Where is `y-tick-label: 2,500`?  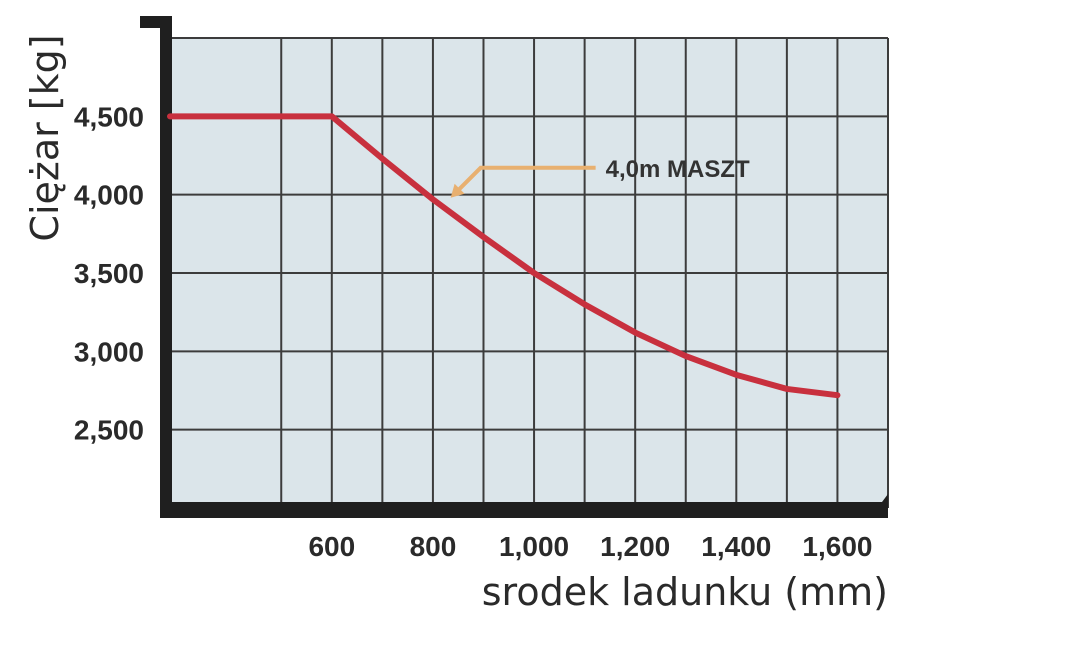
y-tick-label: 2,500 is located at coordinates (109, 430).